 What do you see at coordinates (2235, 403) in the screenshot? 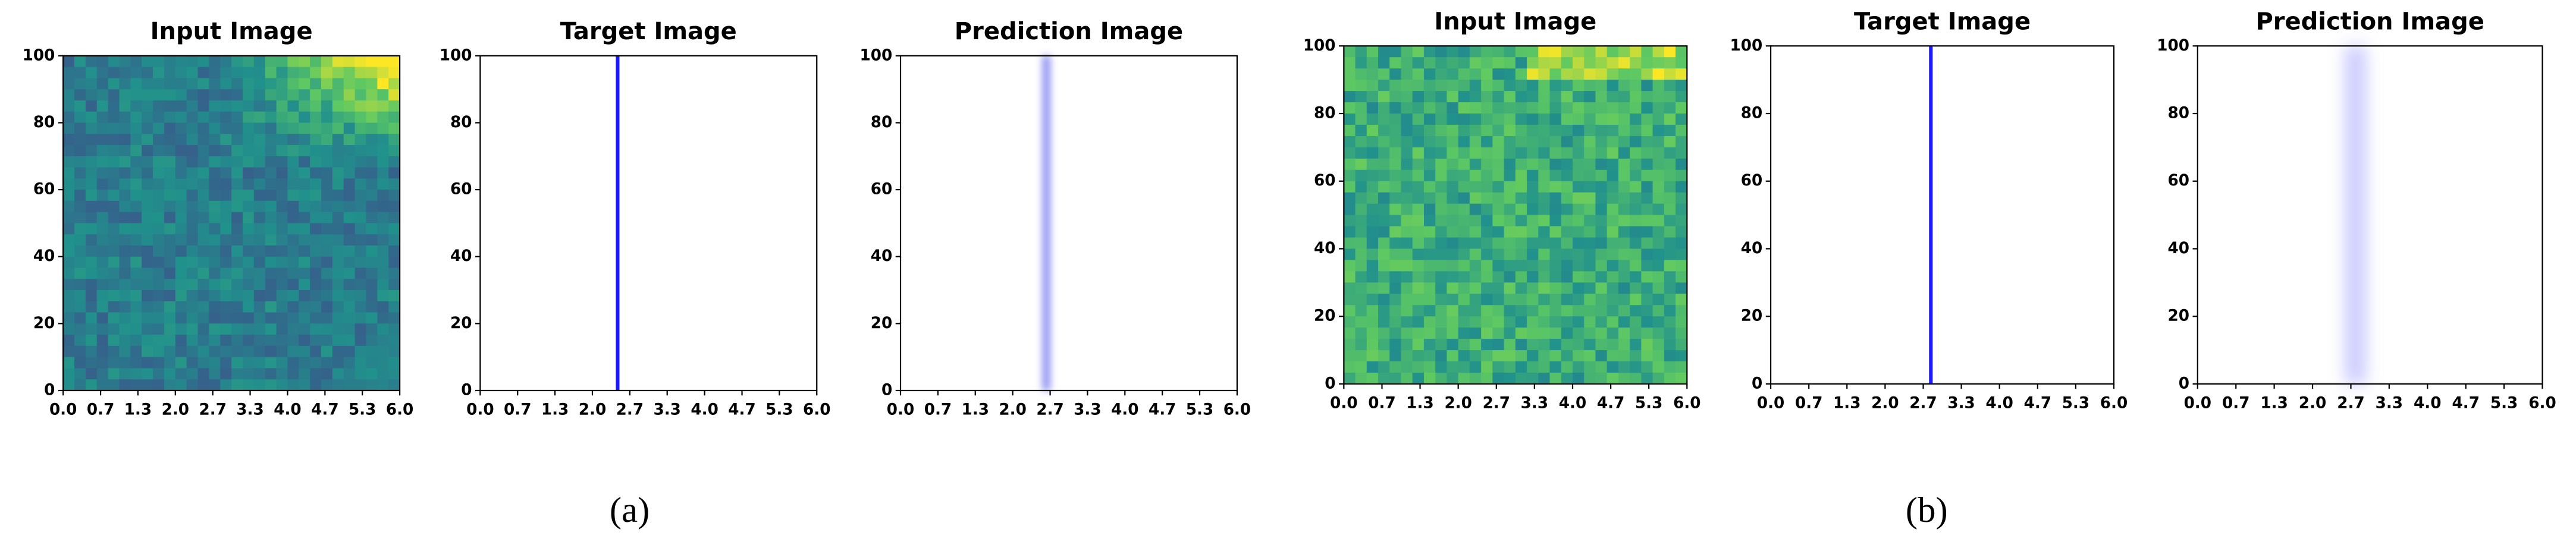
I see `x-tick-label: 0.7` at bounding box center [2235, 403].